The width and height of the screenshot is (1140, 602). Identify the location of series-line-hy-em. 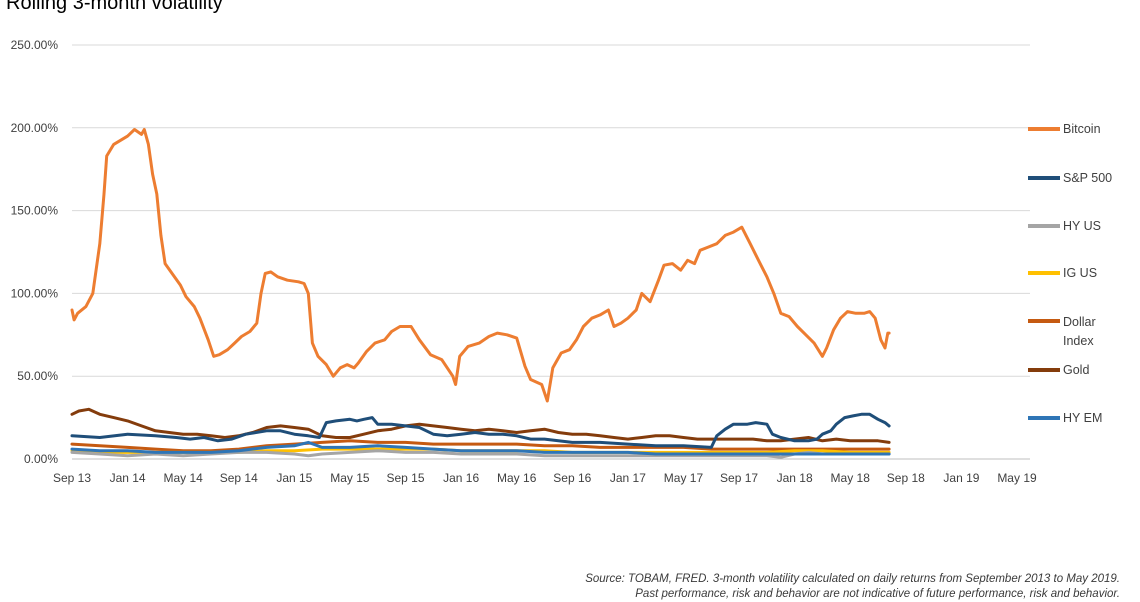
(480, 448).